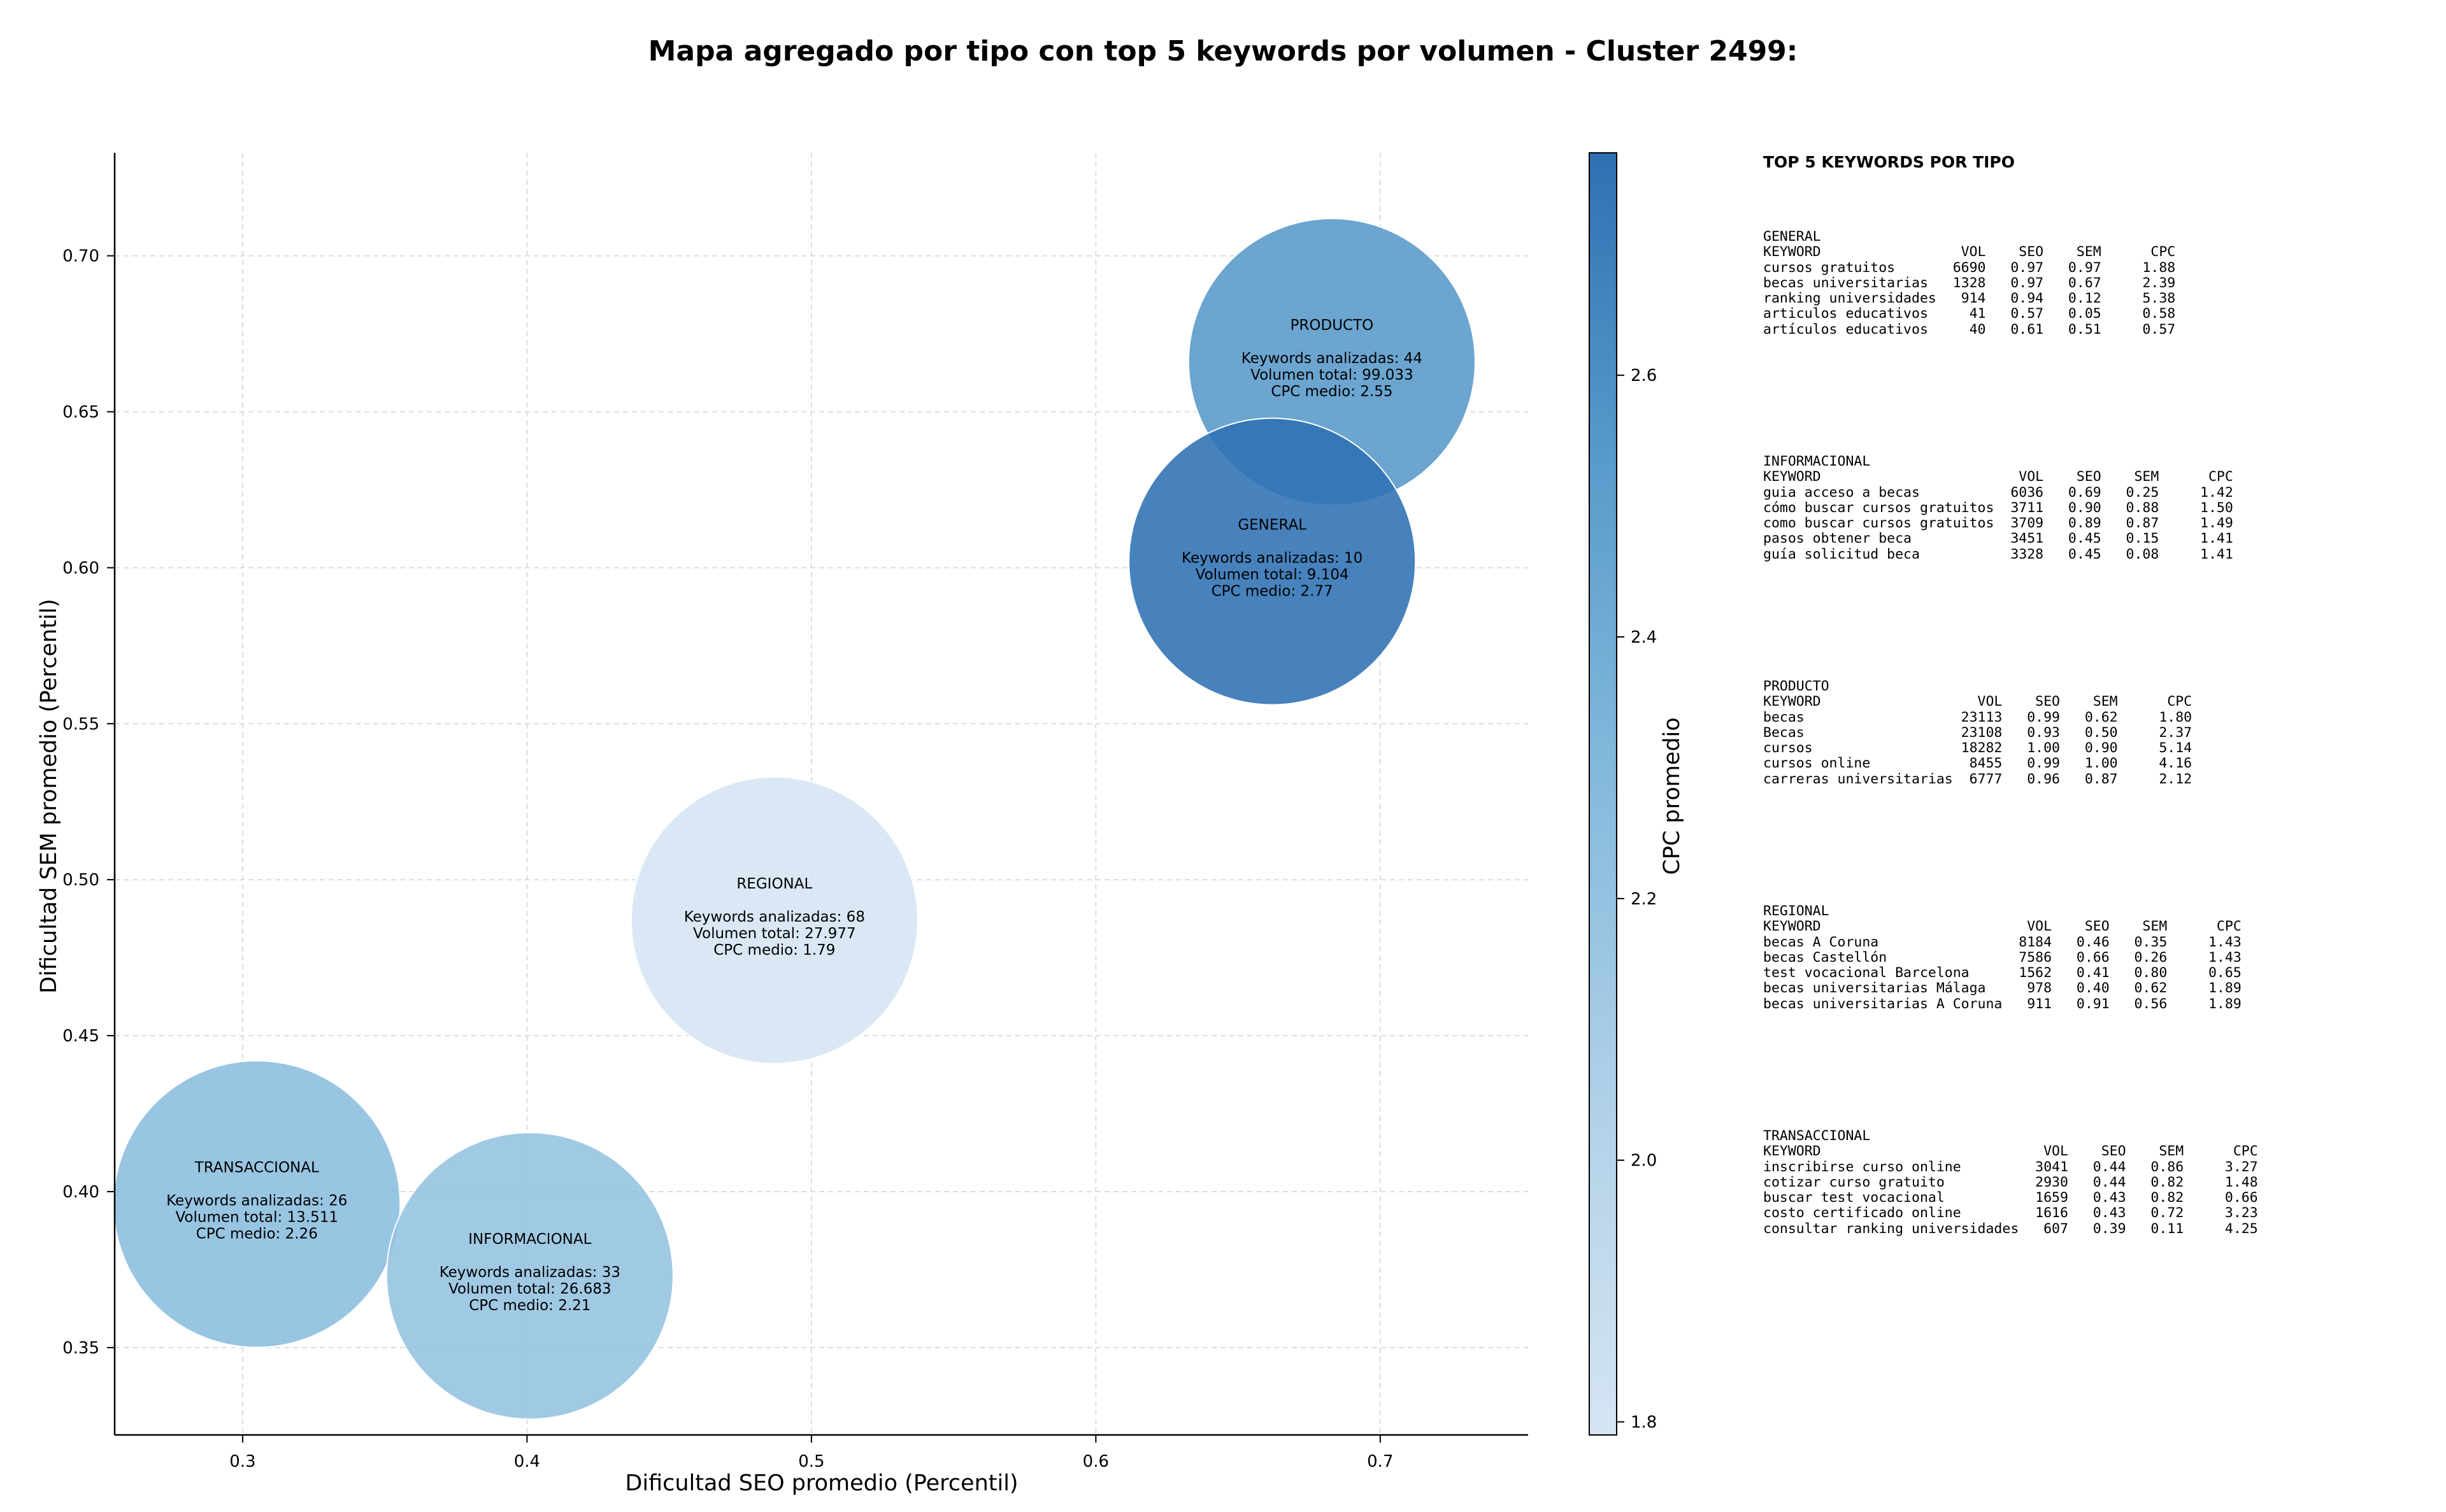 This screenshot has width=2446, height=1512. Describe the element at coordinates (529, 1305) in the screenshot. I see `bubble-detail: CPC medio: 2.21` at that location.